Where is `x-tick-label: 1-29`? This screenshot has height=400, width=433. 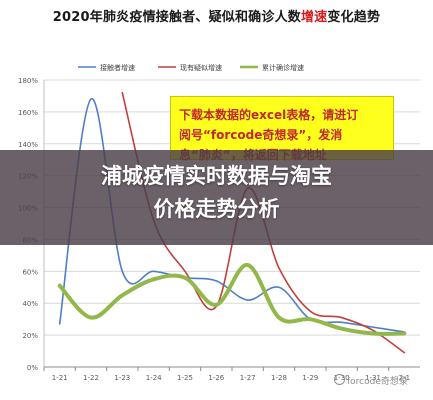 x-tick-label: 1-29 is located at coordinates (310, 378).